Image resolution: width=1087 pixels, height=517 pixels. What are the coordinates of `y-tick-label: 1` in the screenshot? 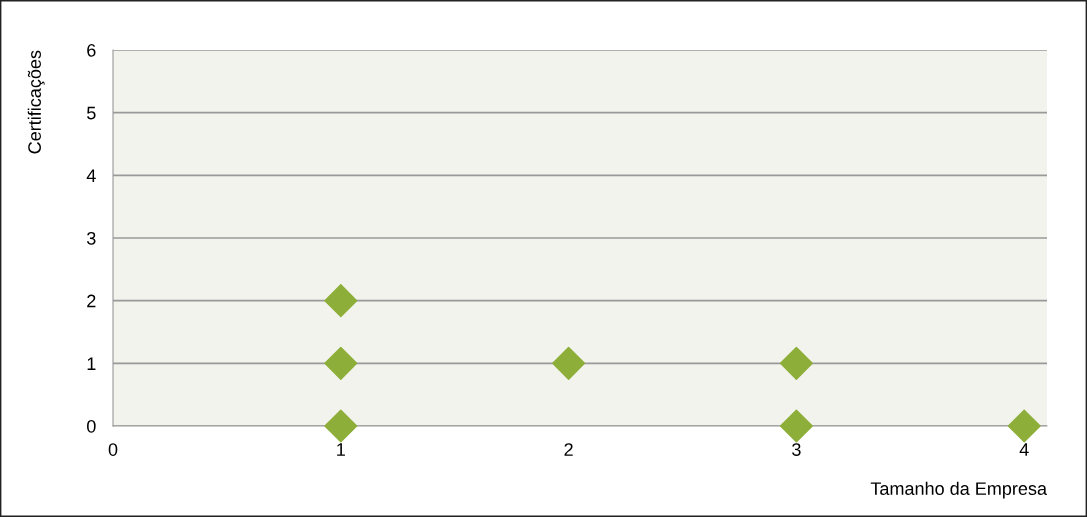 It's located at (91, 363).